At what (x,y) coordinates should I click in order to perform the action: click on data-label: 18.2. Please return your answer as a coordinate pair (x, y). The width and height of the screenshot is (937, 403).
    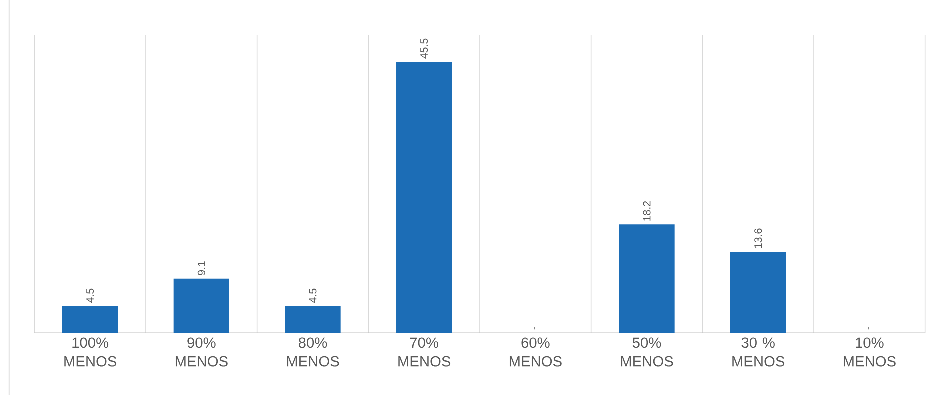
    Looking at the image, I should click on (647, 211).